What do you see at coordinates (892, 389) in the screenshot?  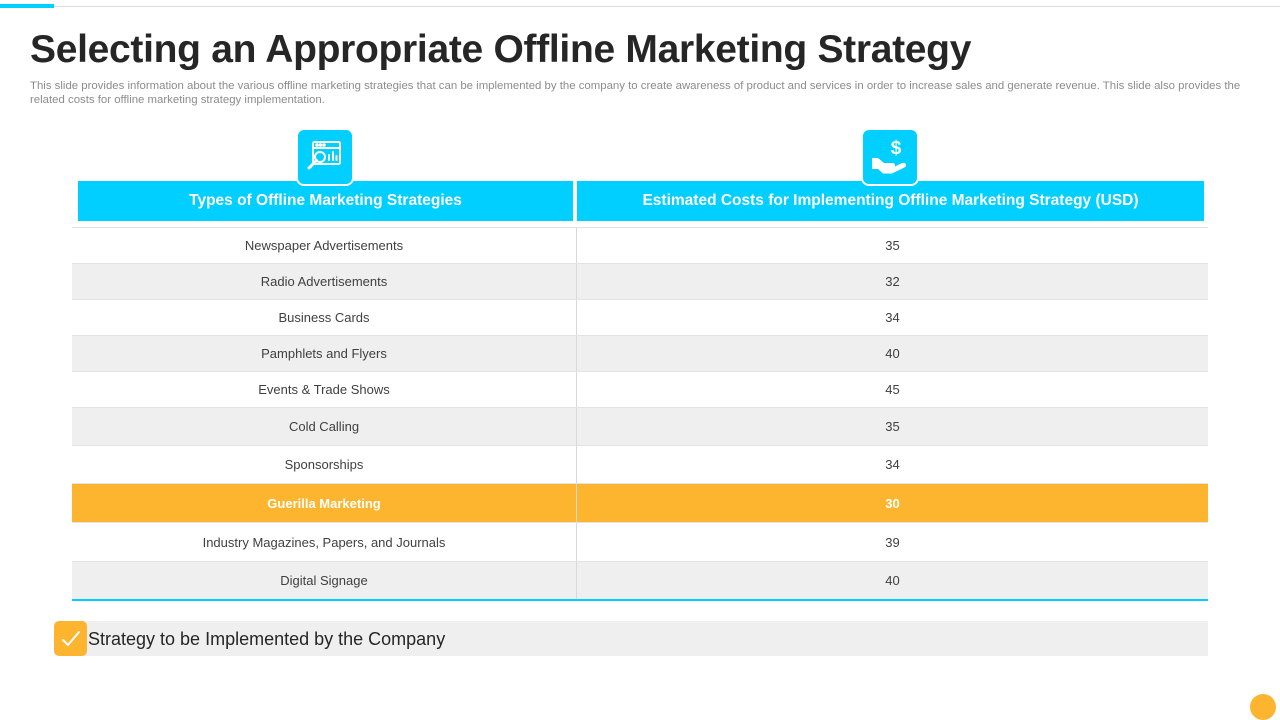 I see `cost-cell: 45` at bounding box center [892, 389].